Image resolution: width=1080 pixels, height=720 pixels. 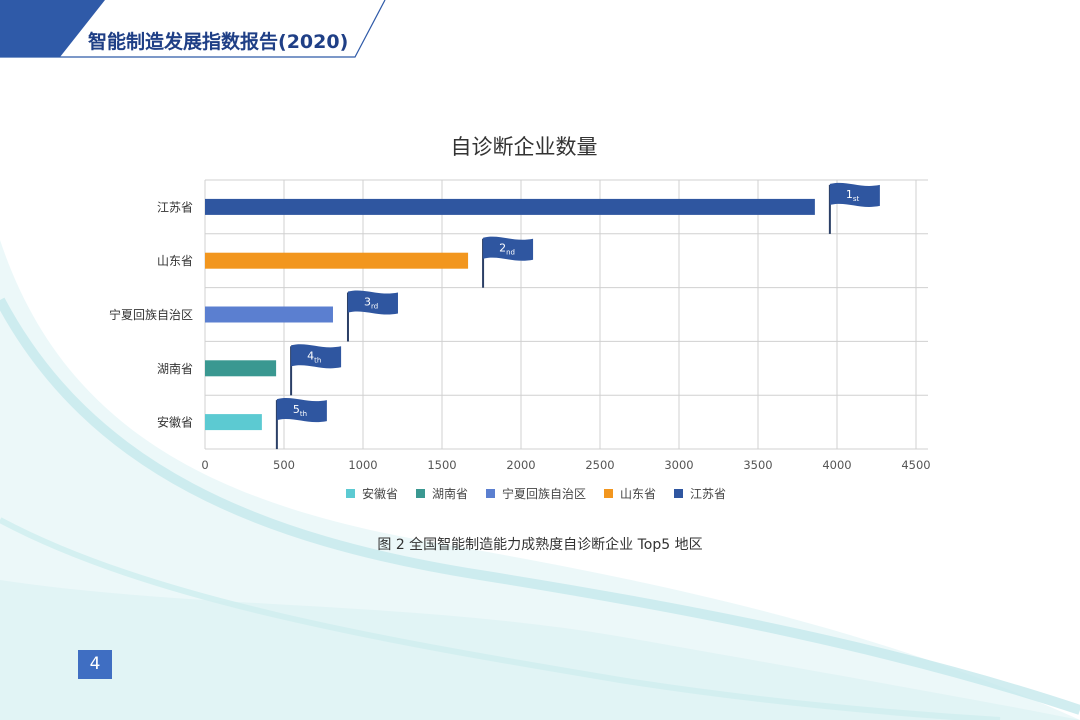 I want to click on chart-title: 自诊断企业数量, so click(x=524, y=147).